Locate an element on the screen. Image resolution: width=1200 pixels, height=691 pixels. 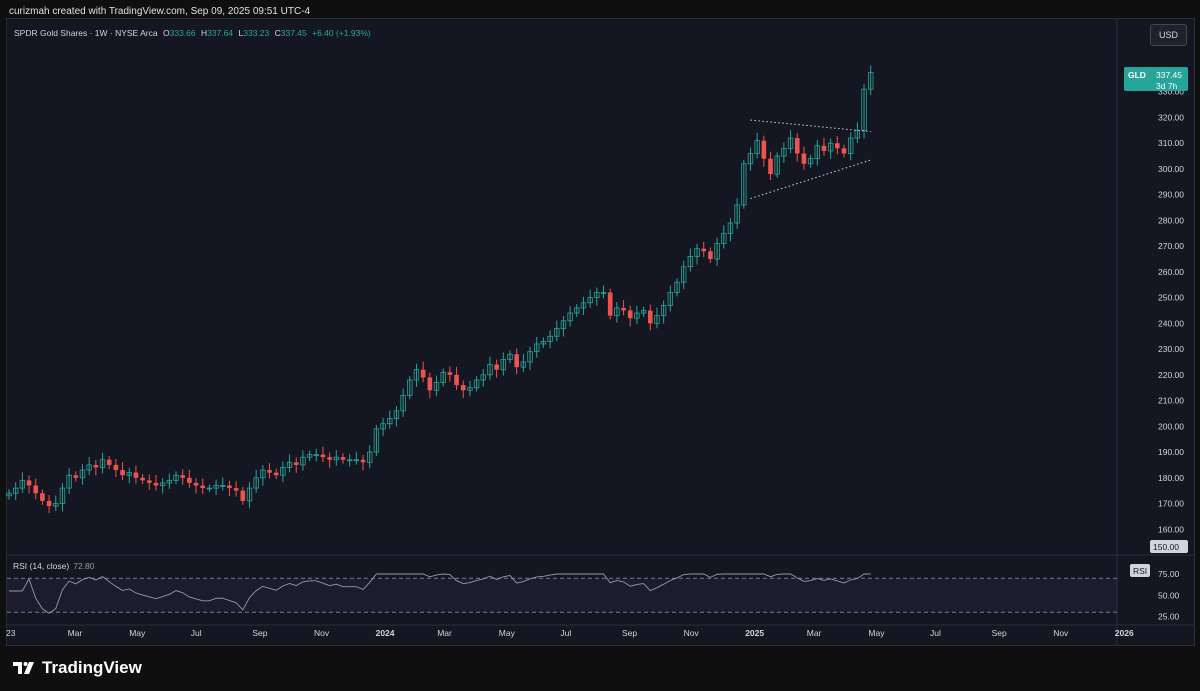
high-value: 337.64 is located at coordinates (220, 33).